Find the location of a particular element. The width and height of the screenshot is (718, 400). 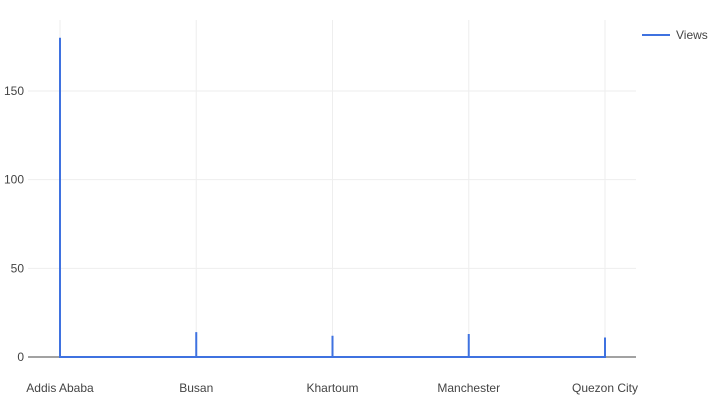

y-tick-label: 50 is located at coordinates (18, 268).